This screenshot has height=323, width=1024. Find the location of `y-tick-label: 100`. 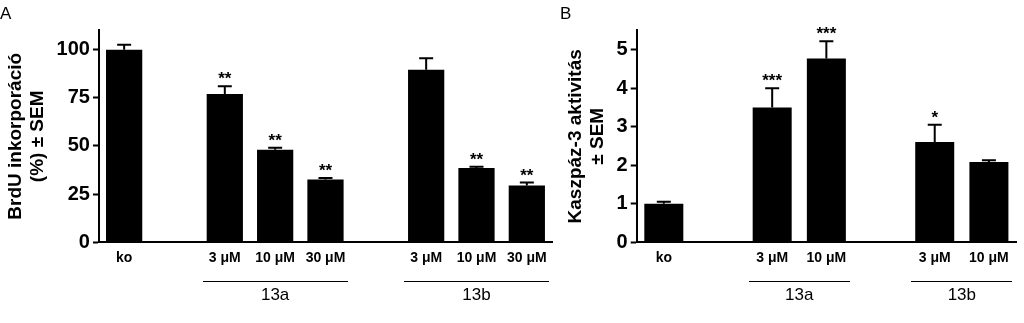

y-tick-label: 100 is located at coordinates (73, 48).